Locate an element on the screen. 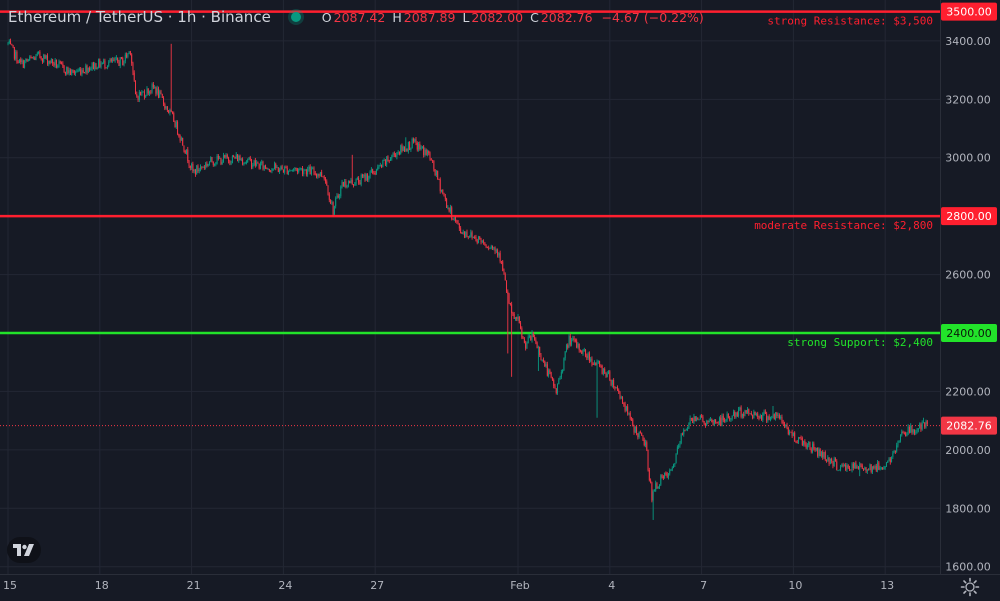  price-axis-bg is located at coordinates (970, 300).